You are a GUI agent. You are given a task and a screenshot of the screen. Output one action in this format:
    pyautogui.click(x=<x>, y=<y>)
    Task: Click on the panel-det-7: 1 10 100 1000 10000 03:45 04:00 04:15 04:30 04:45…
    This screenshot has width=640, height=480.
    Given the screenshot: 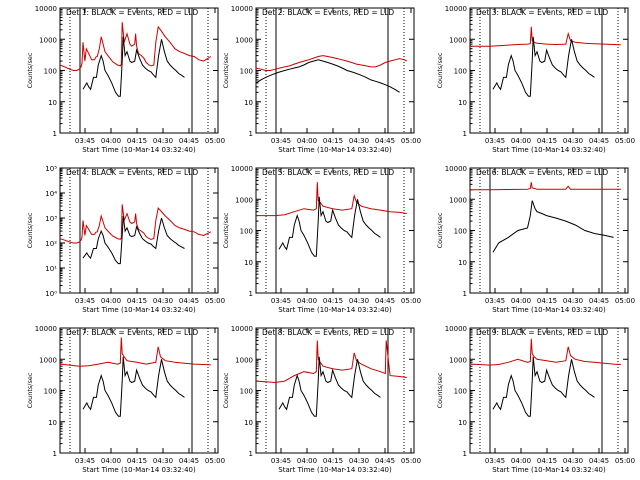 What is the action you would take?
    pyautogui.click(x=125, y=399)
    